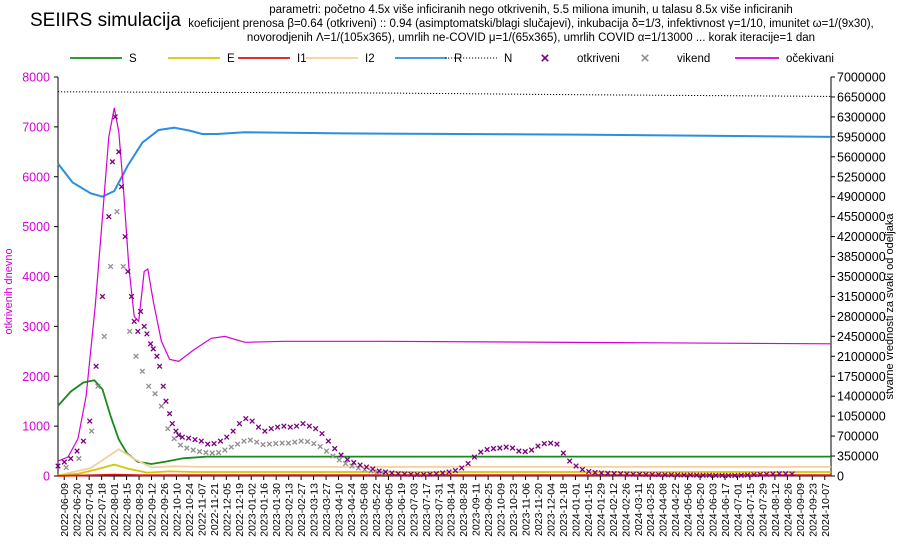 This screenshot has height=556, width=900. Describe the element at coordinates (452, 510) in the screenshot. I see `x-tick-label: 2023-08-14` at that location.